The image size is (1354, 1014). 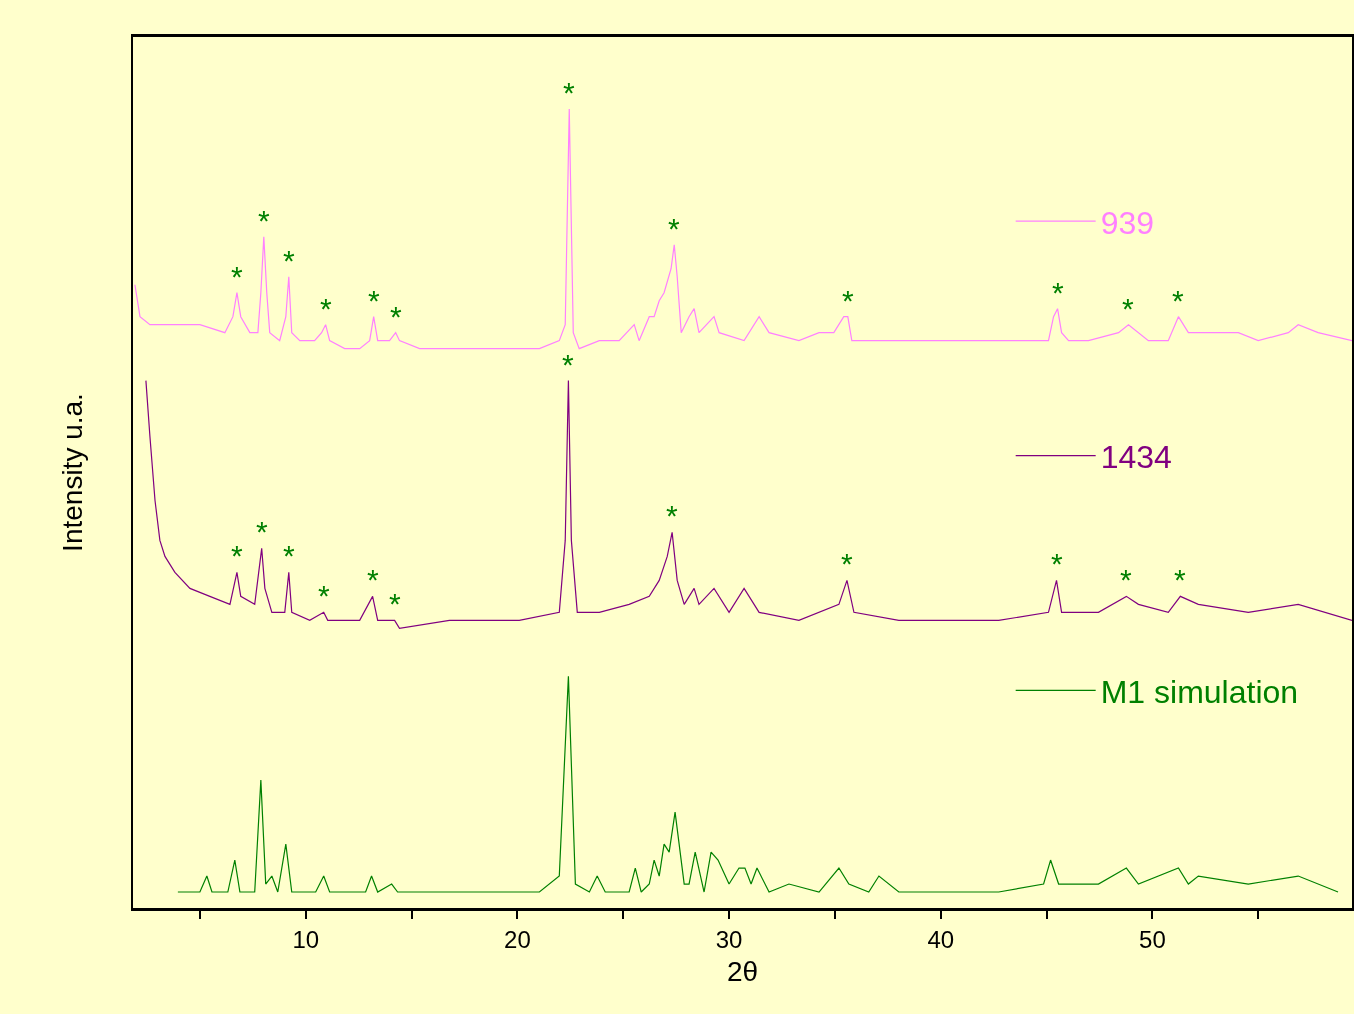 I want to click on legend-label: 1434, so click(x=1136, y=457).